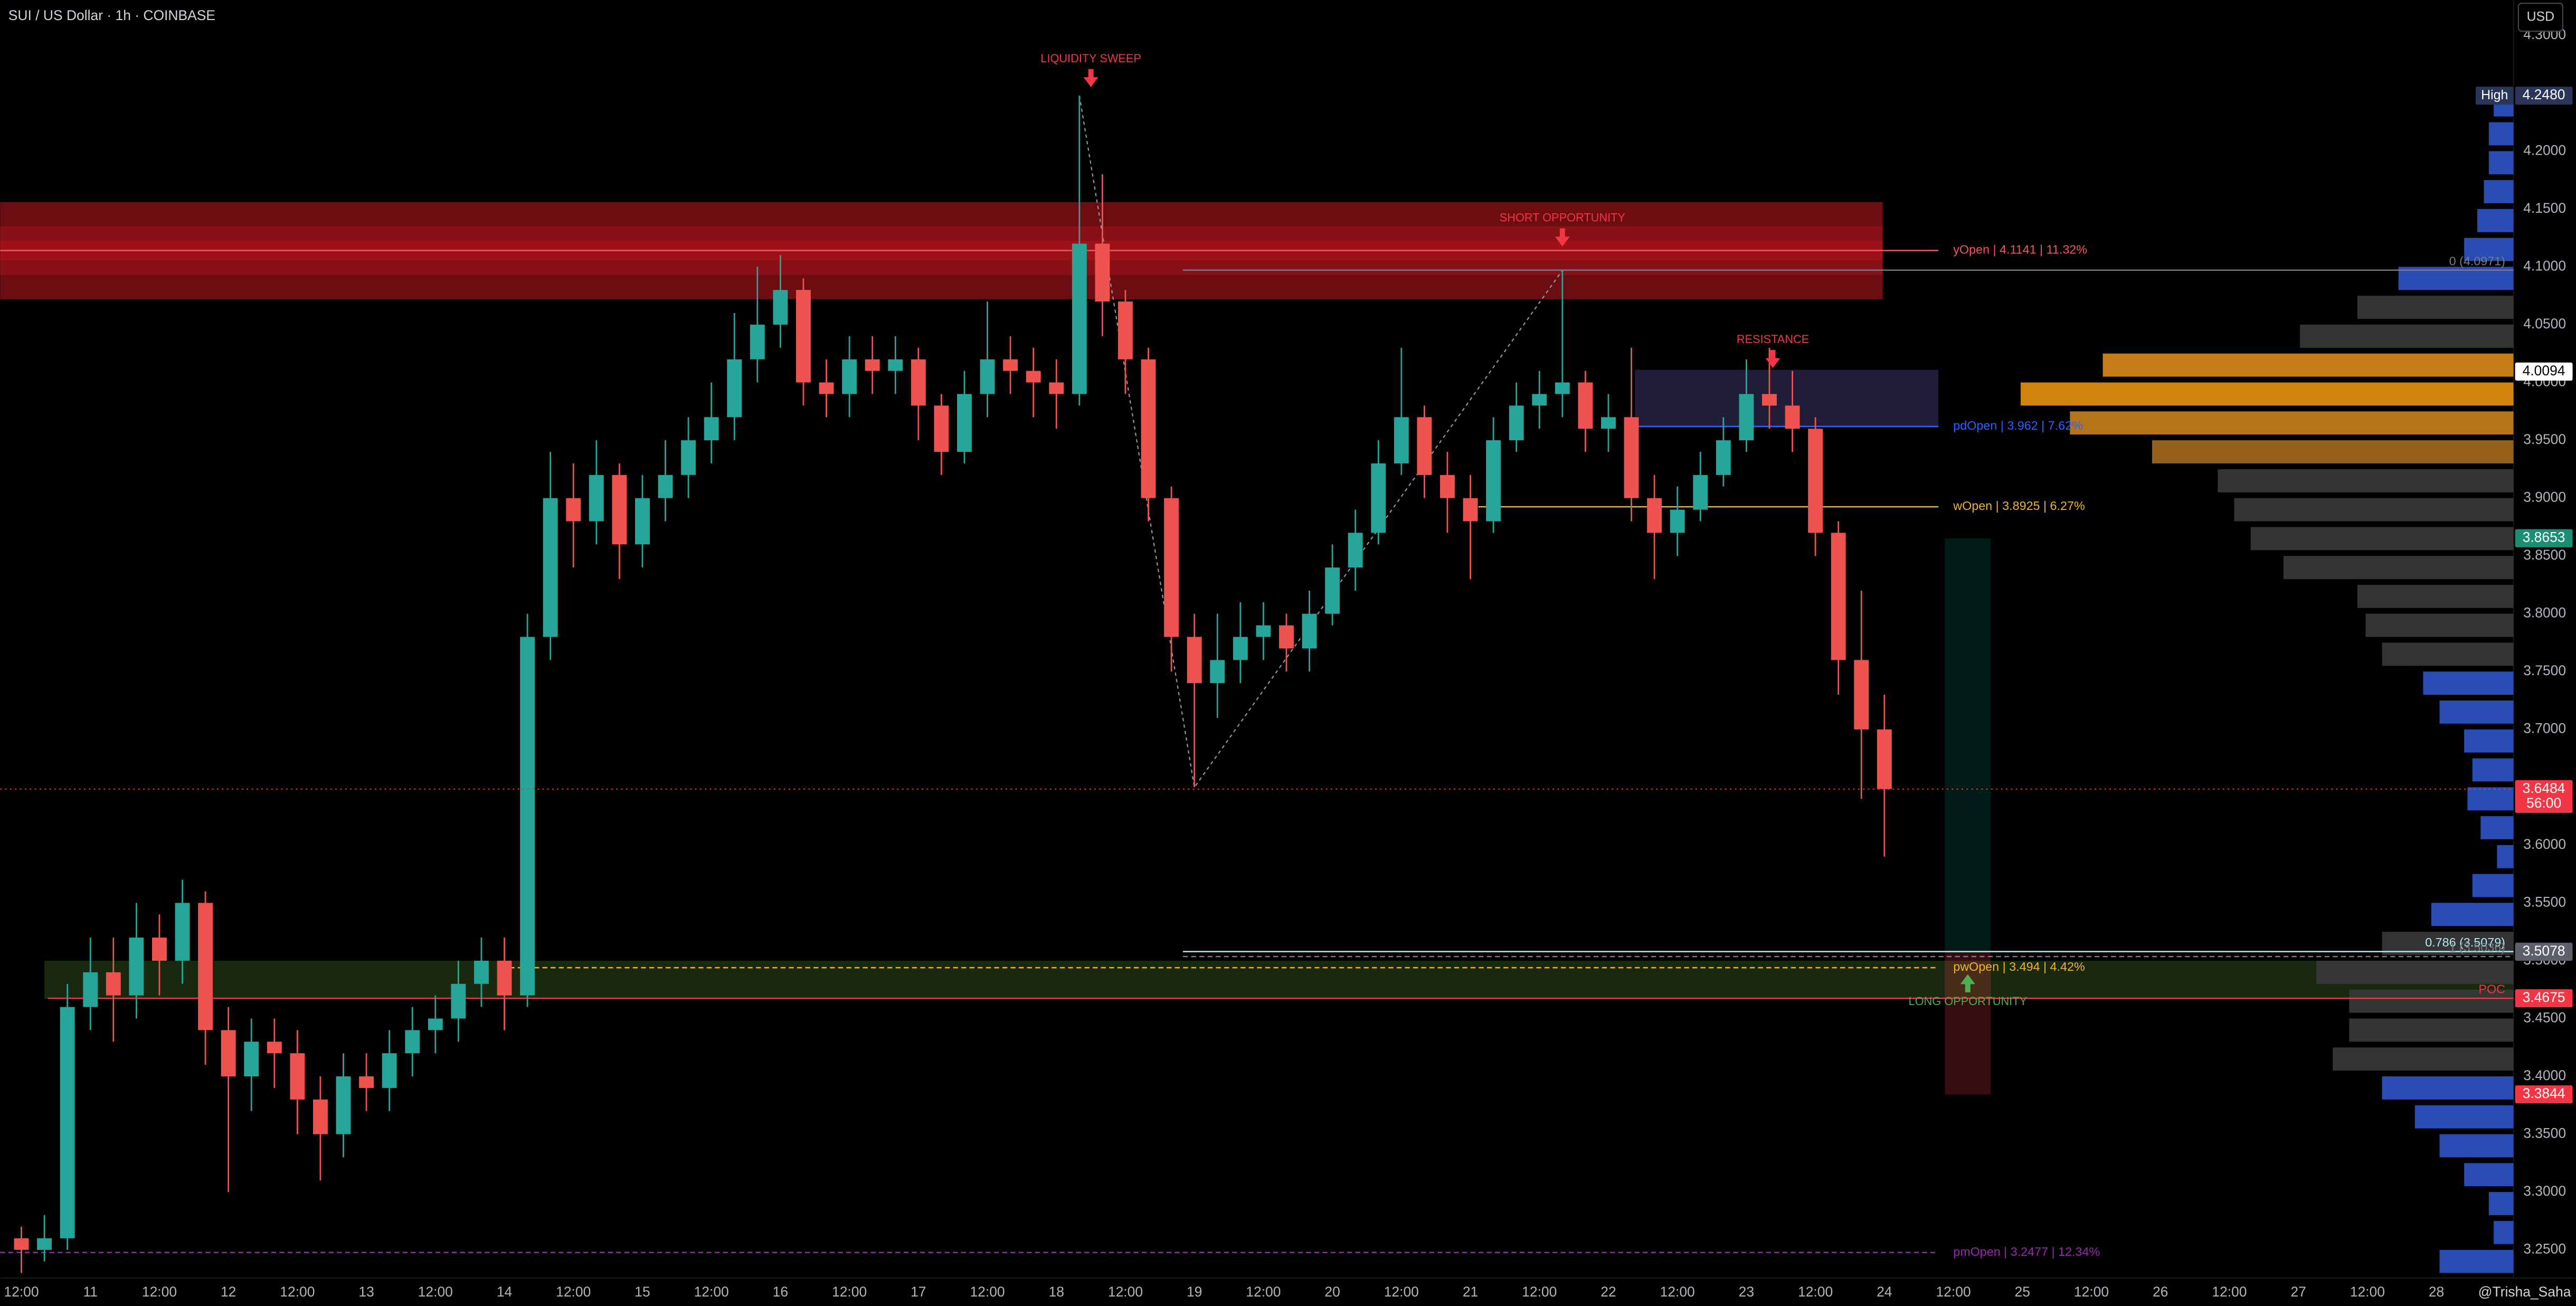 This screenshot has height=1306, width=2576. What do you see at coordinates (2544, 1133) in the screenshot?
I see `y-tick-label: 3.3500` at bounding box center [2544, 1133].